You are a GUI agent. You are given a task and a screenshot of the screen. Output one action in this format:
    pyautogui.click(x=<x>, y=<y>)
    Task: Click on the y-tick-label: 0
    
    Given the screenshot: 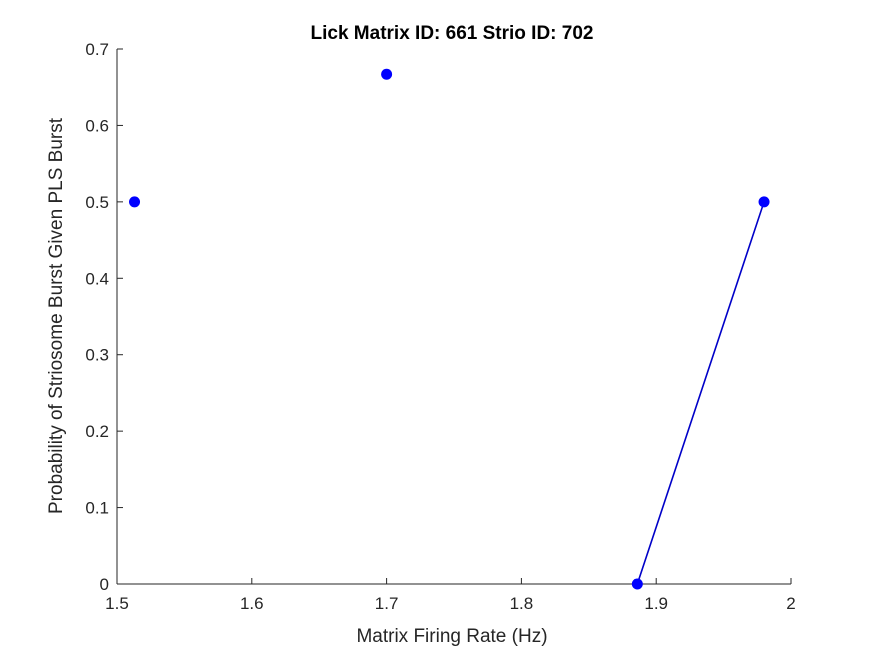 What is the action you would take?
    pyautogui.click(x=104, y=584)
    